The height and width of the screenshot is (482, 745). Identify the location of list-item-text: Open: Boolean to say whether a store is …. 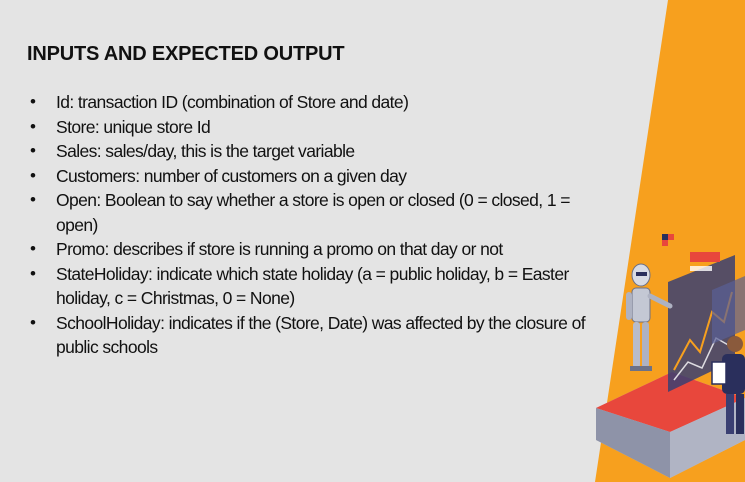
(313, 212).